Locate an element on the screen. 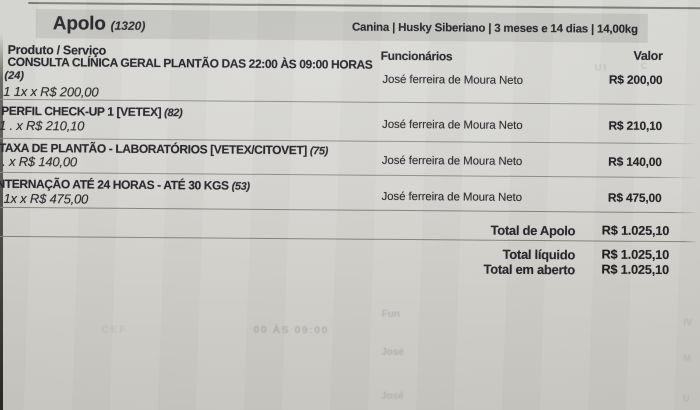 This screenshot has height=410, width=700. ghost-text: 00 ÀS 09:00 is located at coordinates (291, 330).